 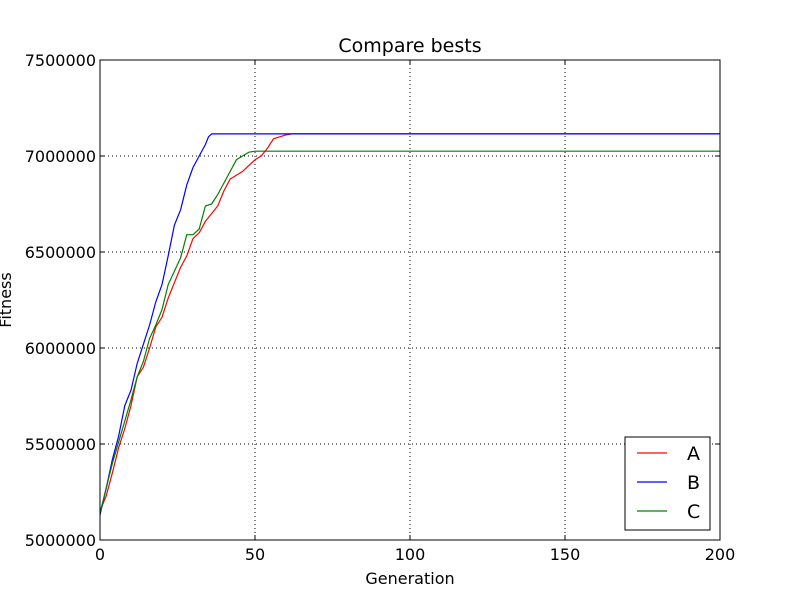 What do you see at coordinates (693, 512) in the screenshot?
I see `legend-label-c: C` at bounding box center [693, 512].